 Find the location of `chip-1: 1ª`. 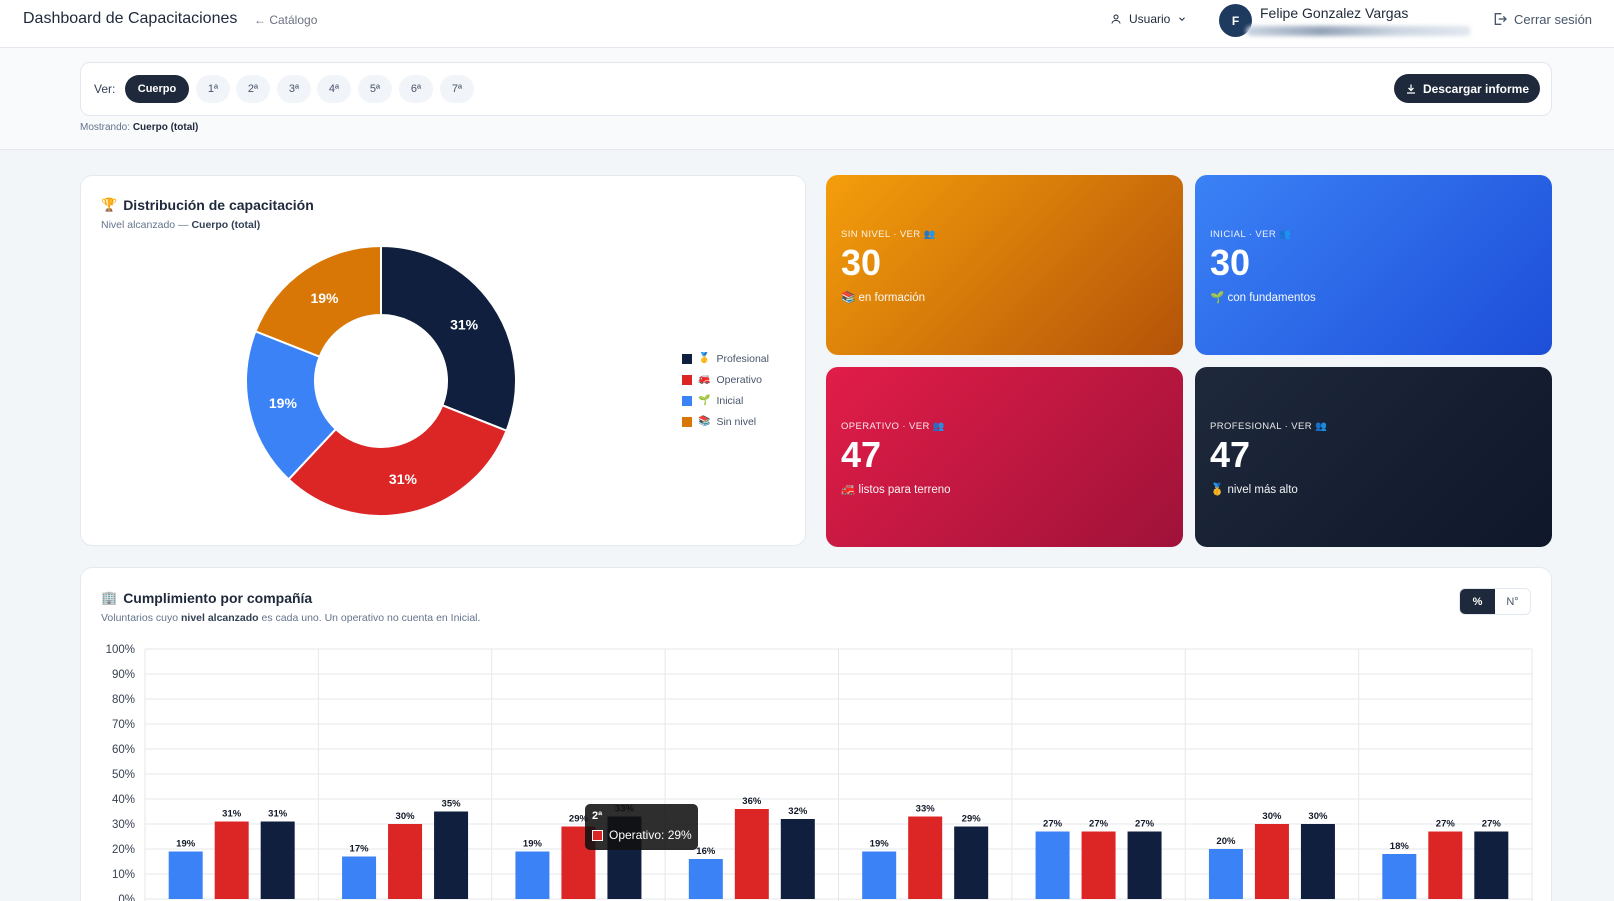

chip-1: 1ª is located at coordinates (213, 89).